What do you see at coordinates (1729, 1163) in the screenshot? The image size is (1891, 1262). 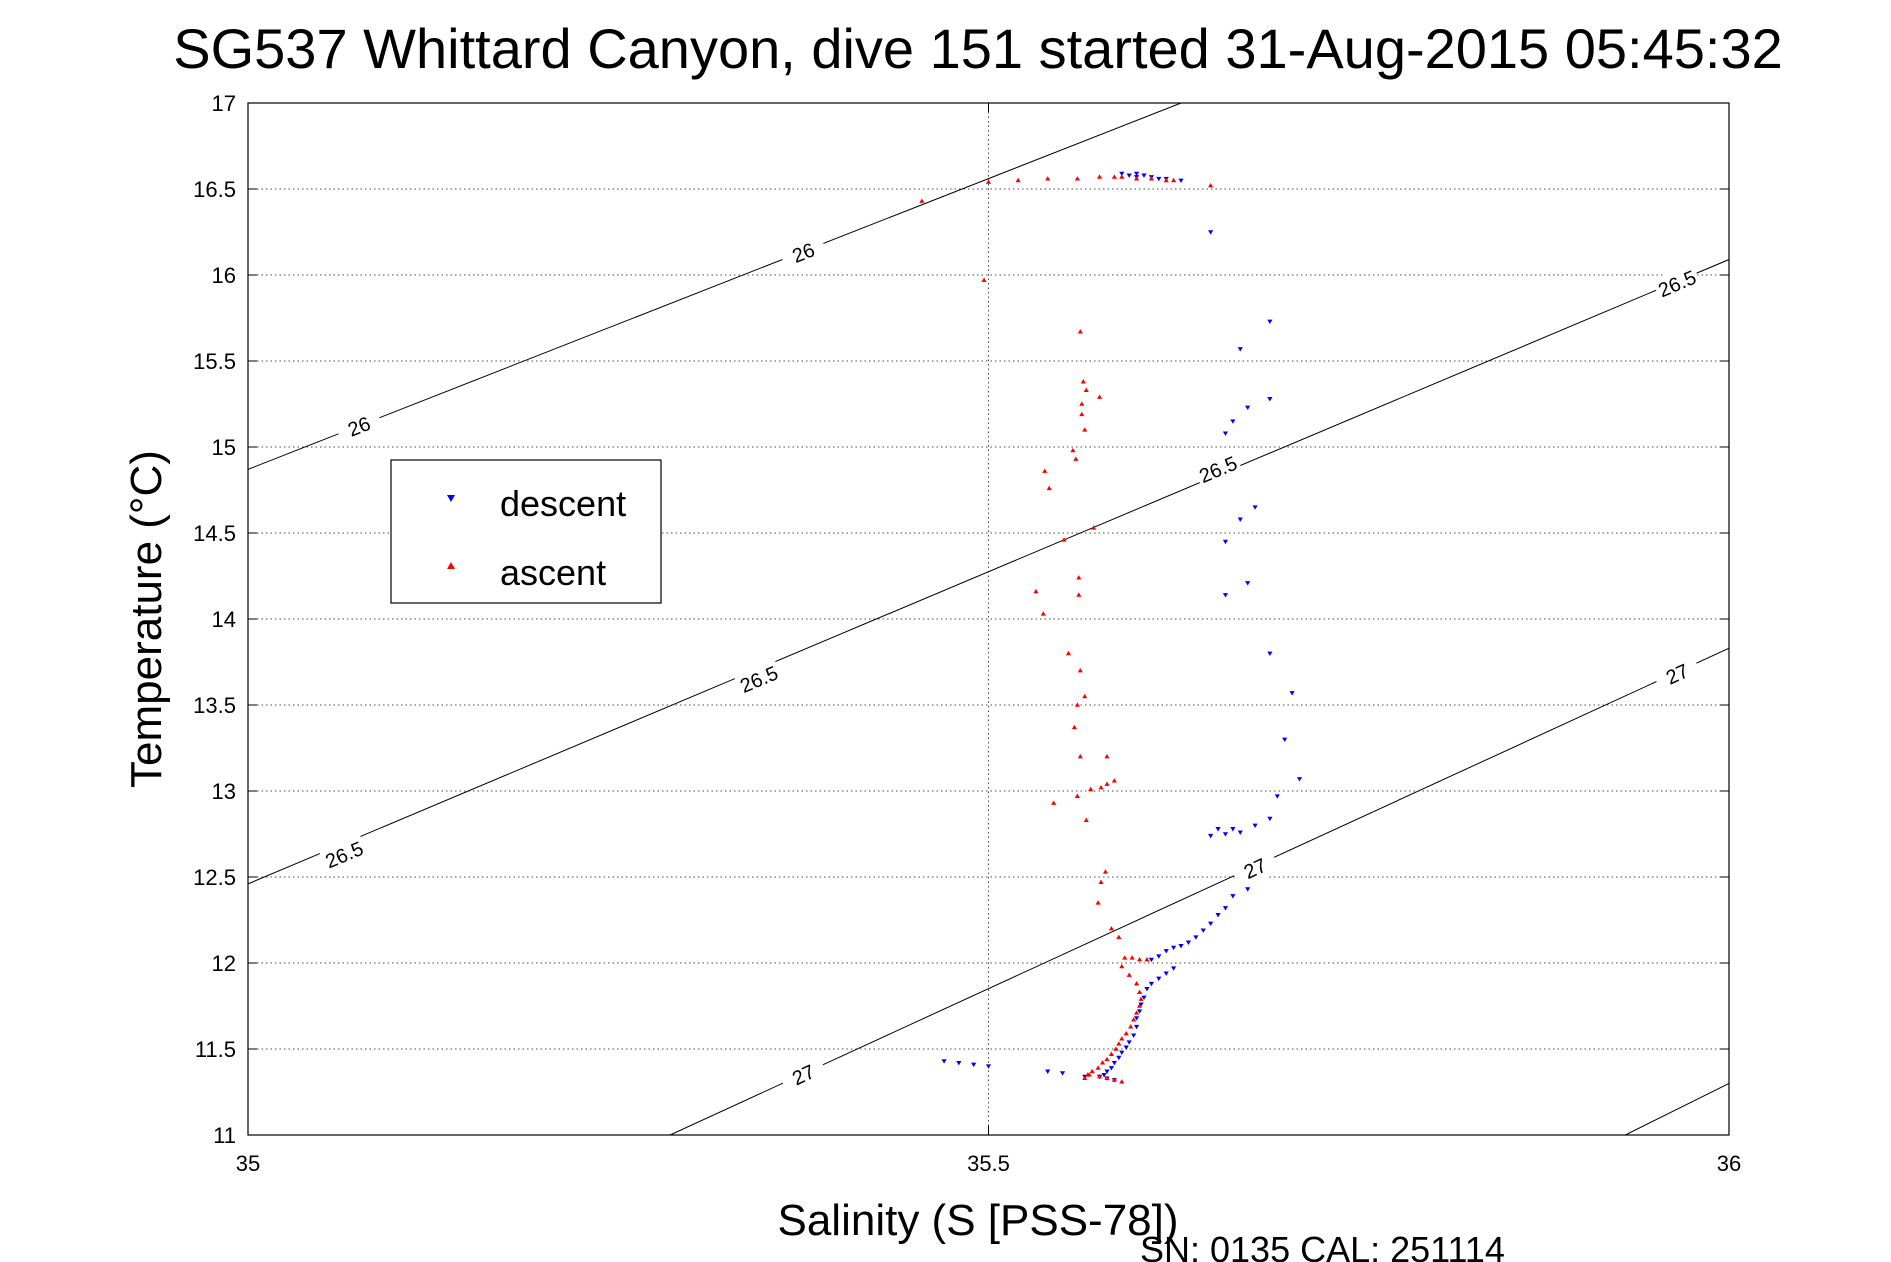 I see `x-tick-label: 36` at bounding box center [1729, 1163].